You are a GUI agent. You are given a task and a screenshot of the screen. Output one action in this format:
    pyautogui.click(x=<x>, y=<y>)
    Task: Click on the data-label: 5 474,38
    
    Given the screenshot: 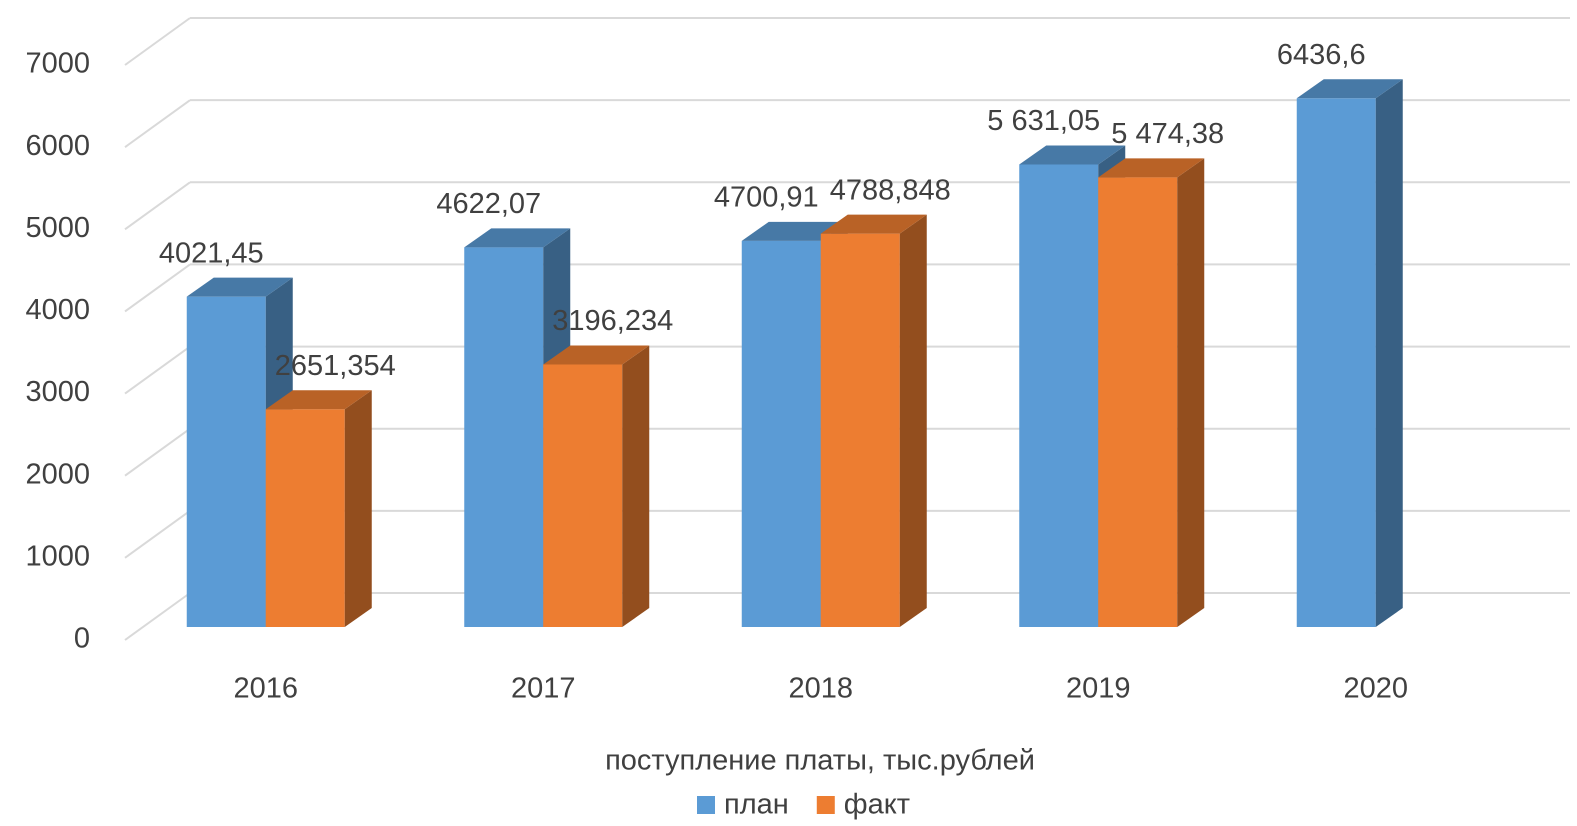 What is the action you would take?
    pyautogui.click(x=1167, y=134)
    